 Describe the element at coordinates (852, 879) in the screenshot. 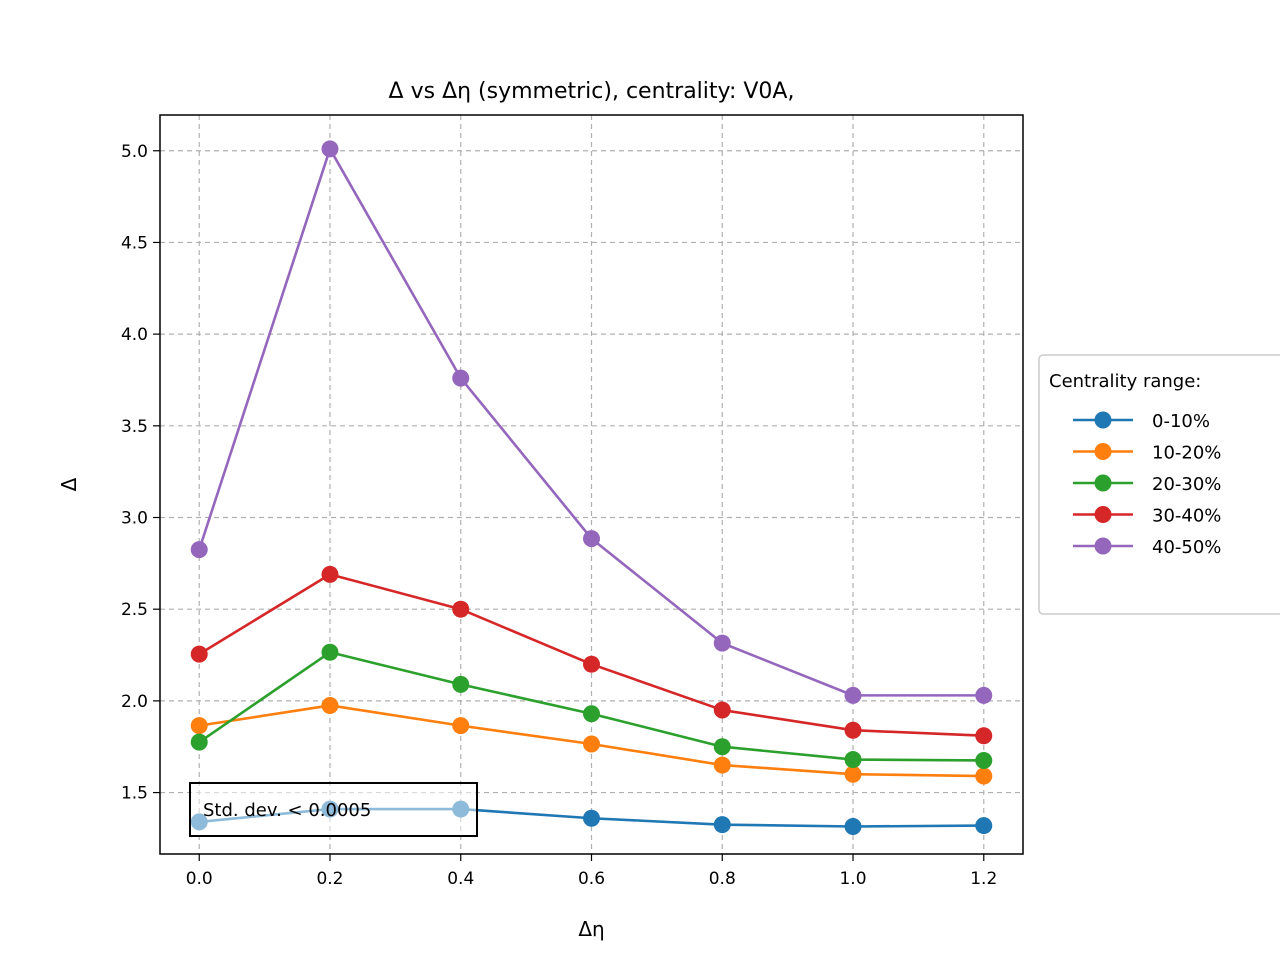

I see `x-tick-label: 1.0` at that location.